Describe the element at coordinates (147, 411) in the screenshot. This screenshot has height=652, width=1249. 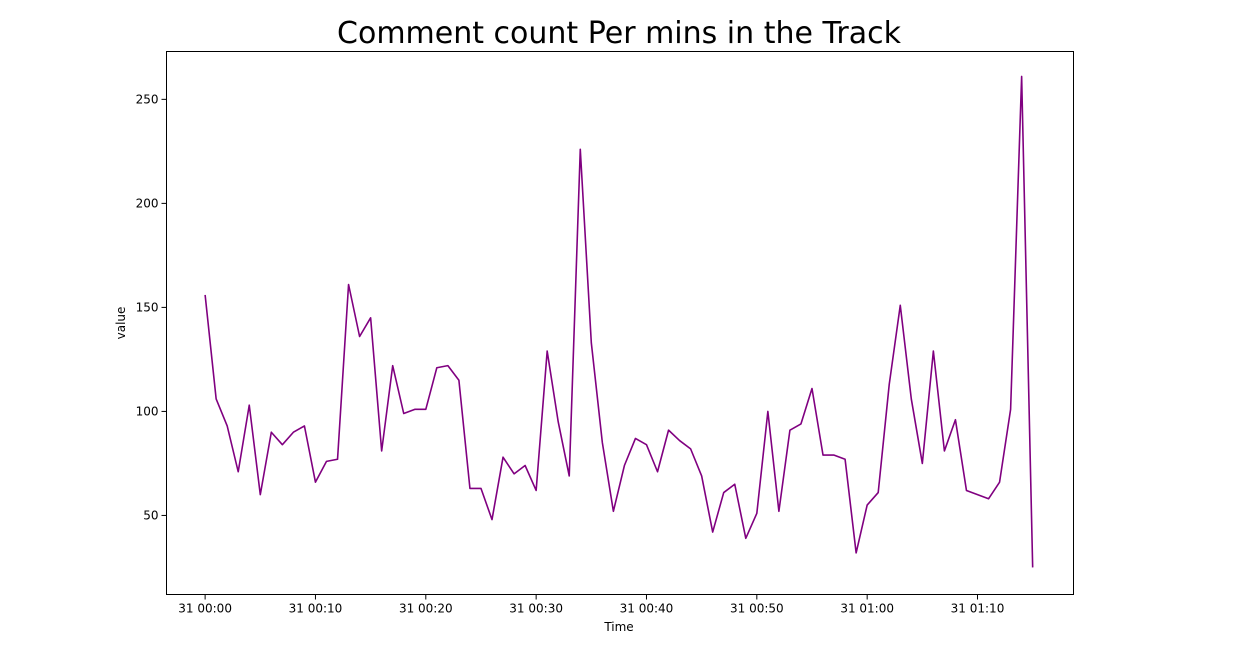
I see `y-tick-label-1: 100` at that location.